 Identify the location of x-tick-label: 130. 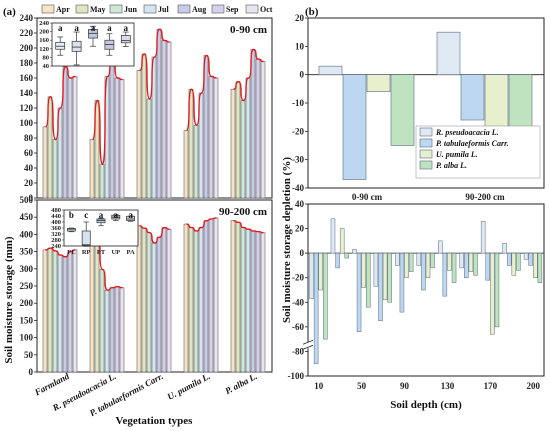
(448, 386).